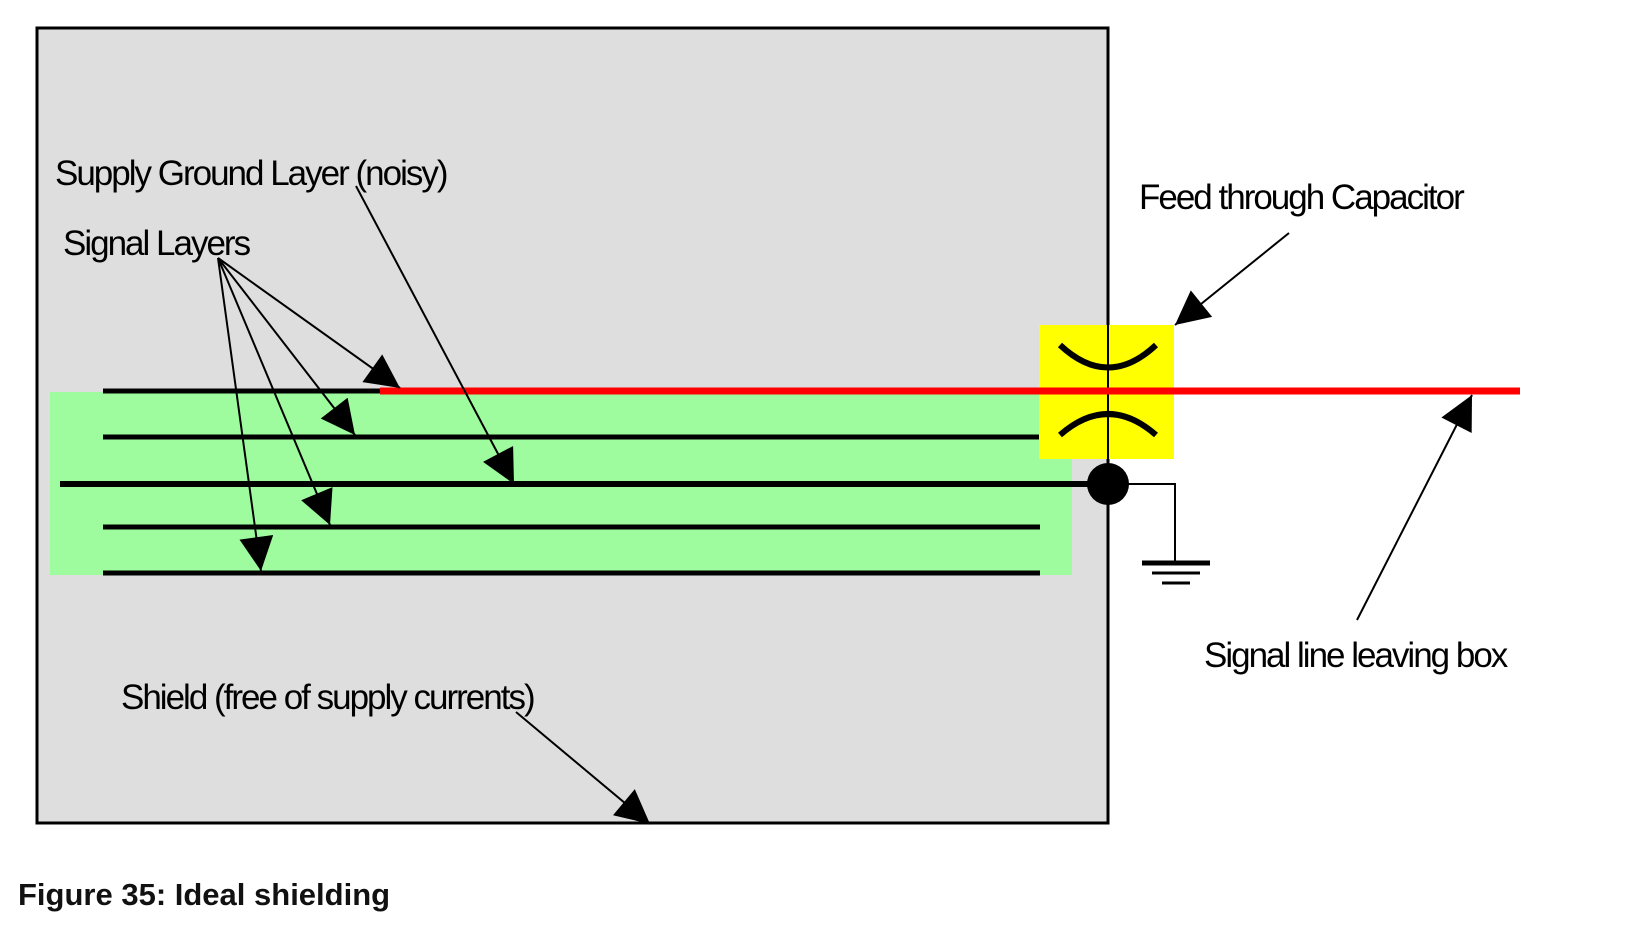 The image size is (1641, 930). I want to click on figure-caption: Figure 35: Ideal shielding, so click(204, 894).